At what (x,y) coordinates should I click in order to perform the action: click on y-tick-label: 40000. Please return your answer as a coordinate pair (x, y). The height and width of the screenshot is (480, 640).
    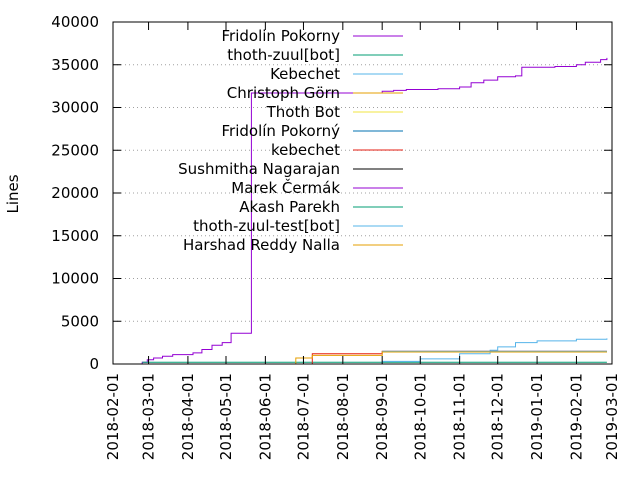
    Looking at the image, I should click on (75, 22).